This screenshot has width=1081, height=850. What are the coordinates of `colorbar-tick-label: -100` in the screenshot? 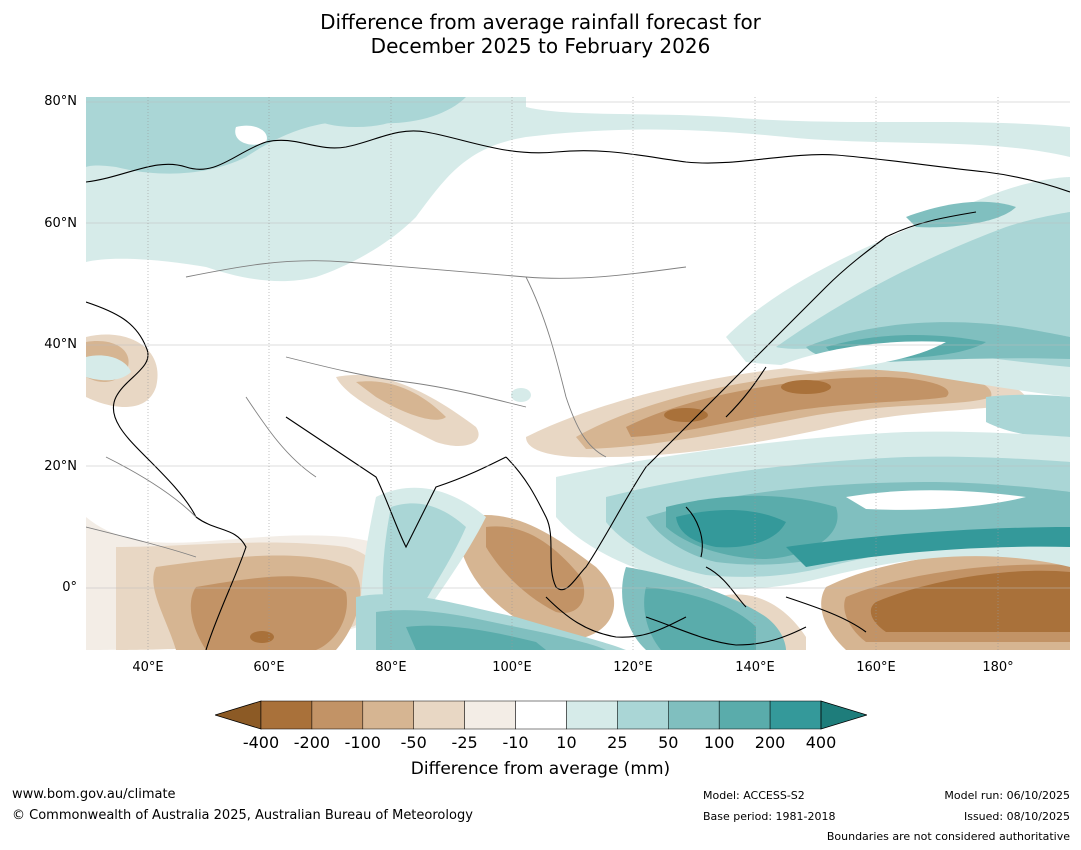 It's located at (362, 742).